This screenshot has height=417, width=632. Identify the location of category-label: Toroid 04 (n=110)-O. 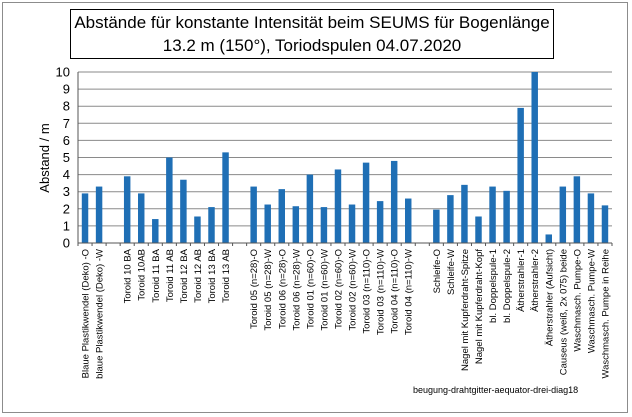
(395, 291).